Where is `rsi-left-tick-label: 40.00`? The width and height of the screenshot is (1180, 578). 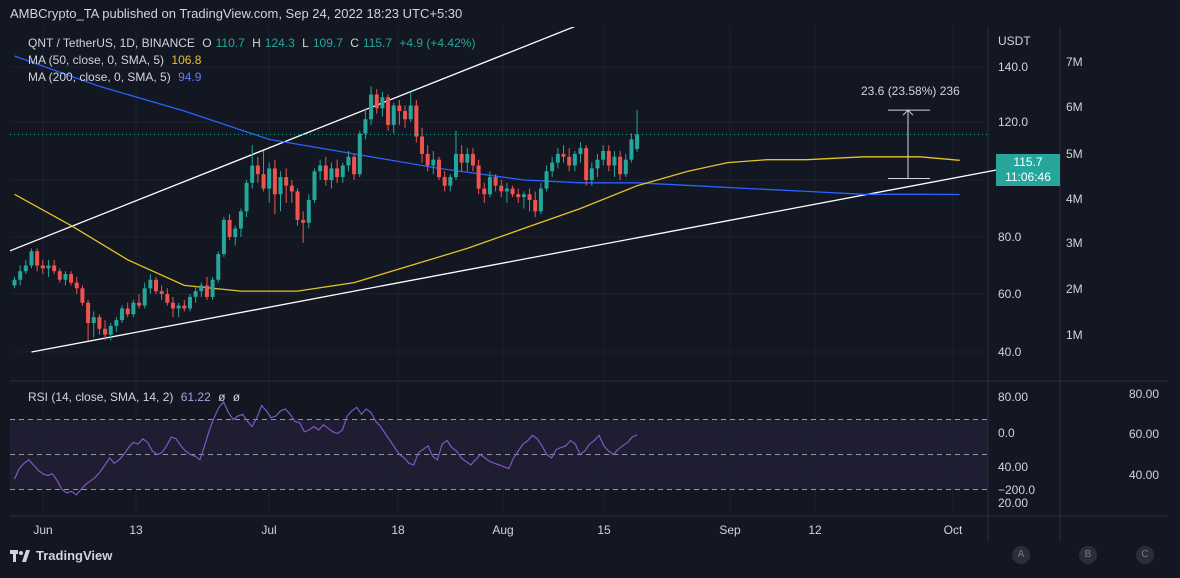 rsi-left-tick-label: 40.00 is located at coordinates (1013, 467).